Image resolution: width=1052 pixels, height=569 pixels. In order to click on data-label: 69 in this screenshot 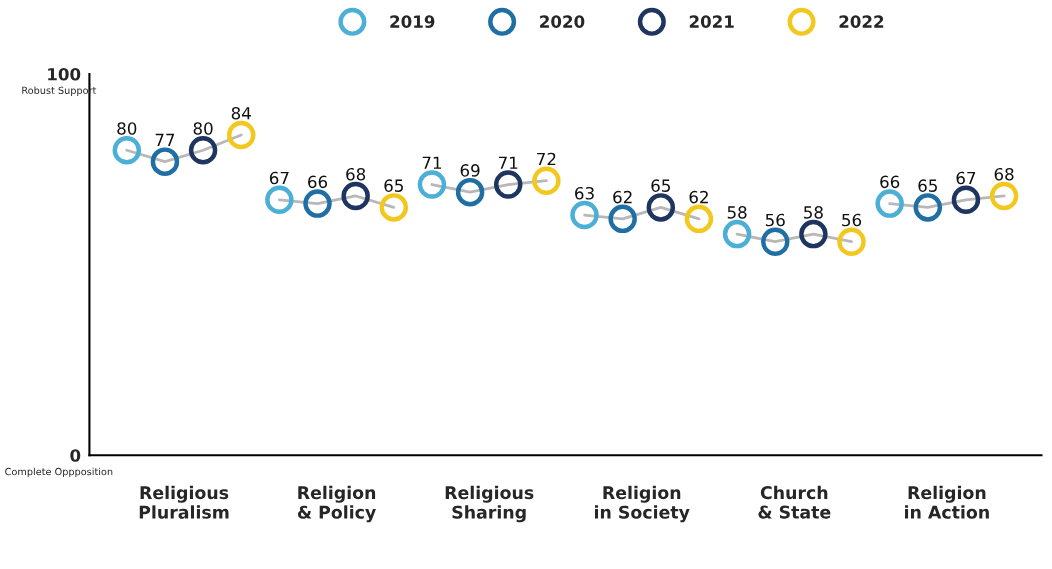, I will do `click(470, 170)`.